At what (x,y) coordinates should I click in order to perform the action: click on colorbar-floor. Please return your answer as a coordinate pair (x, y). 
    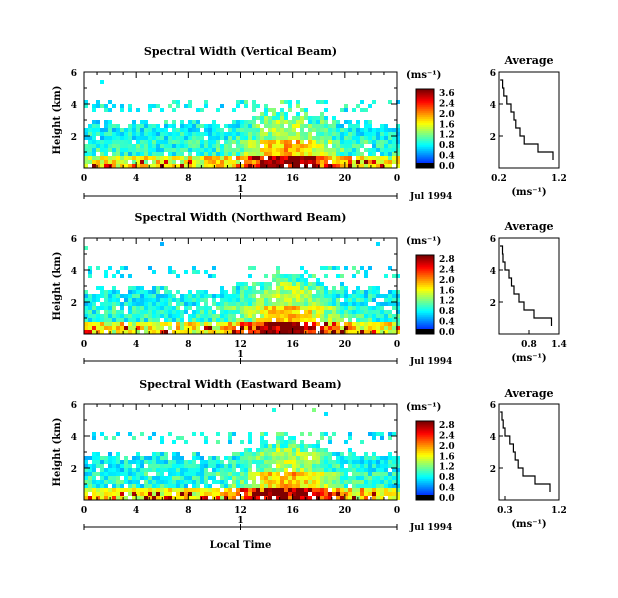
    Looking at the image, I should click on (425, 165).